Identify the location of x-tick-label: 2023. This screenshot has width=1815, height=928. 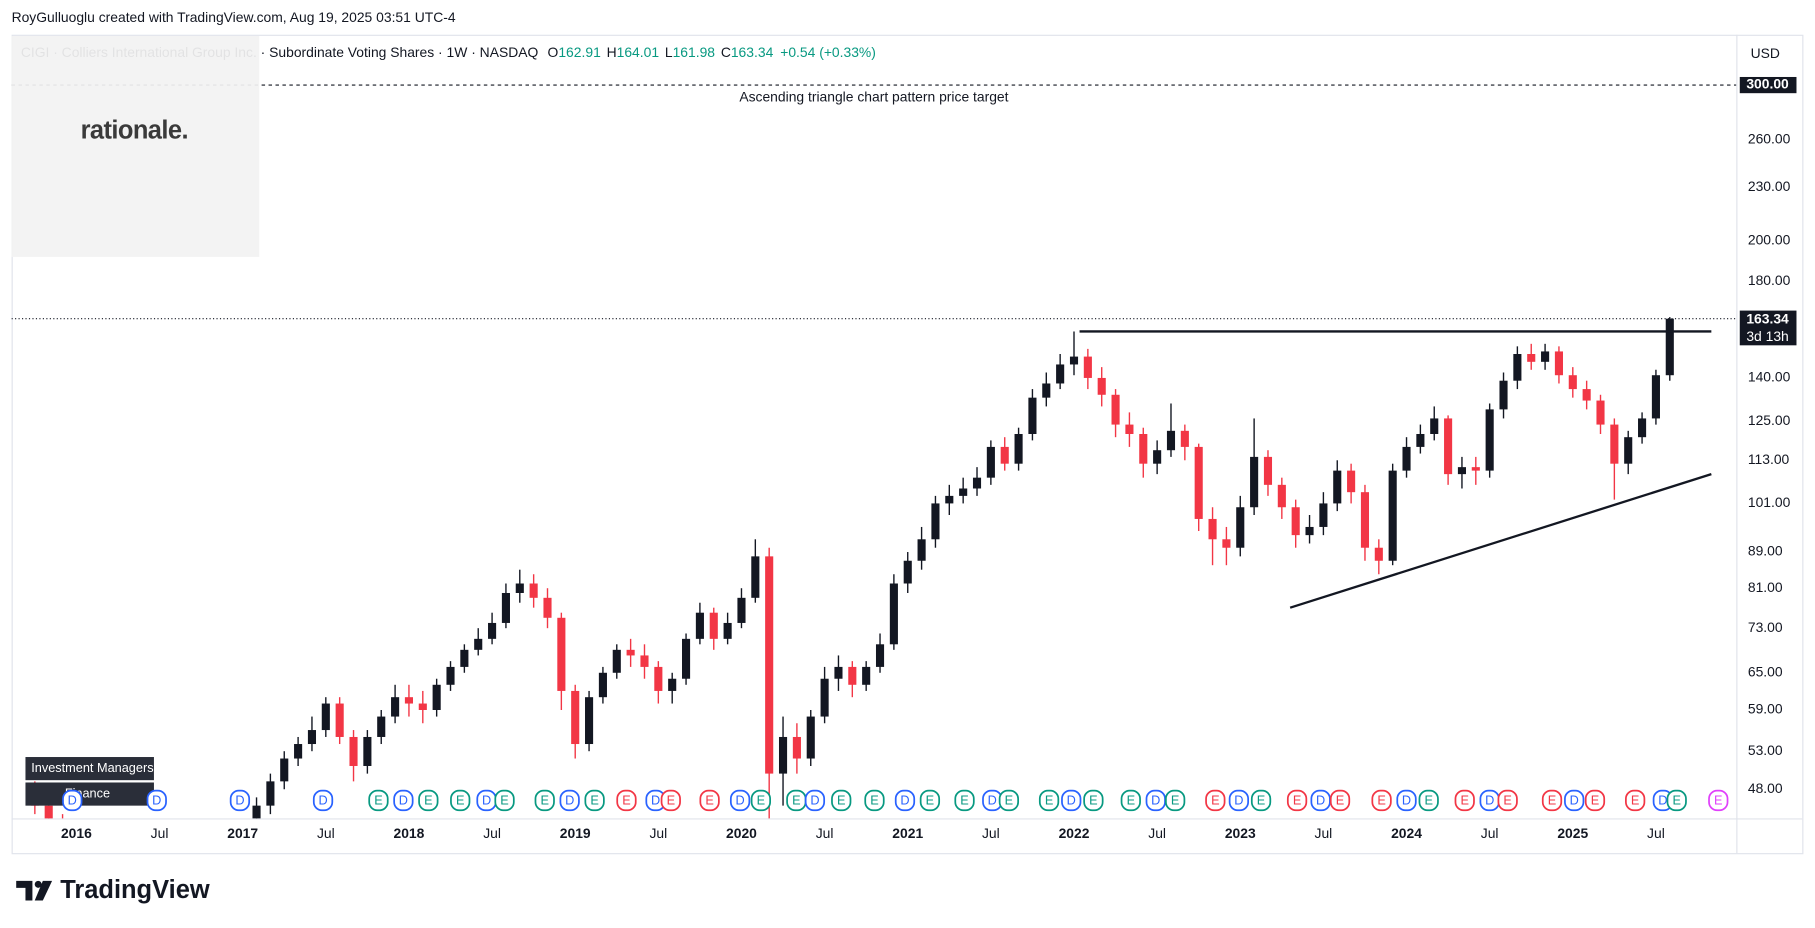
(1240, 833).